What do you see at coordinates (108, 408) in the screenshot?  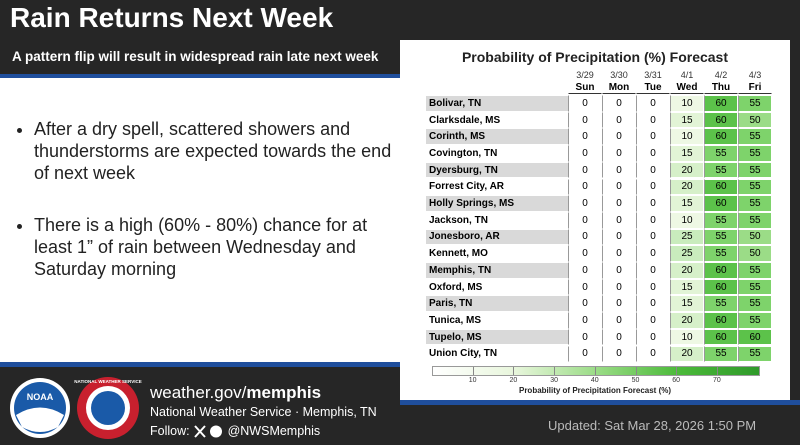 I see `nws-logo` at bounding box center [108, 408].